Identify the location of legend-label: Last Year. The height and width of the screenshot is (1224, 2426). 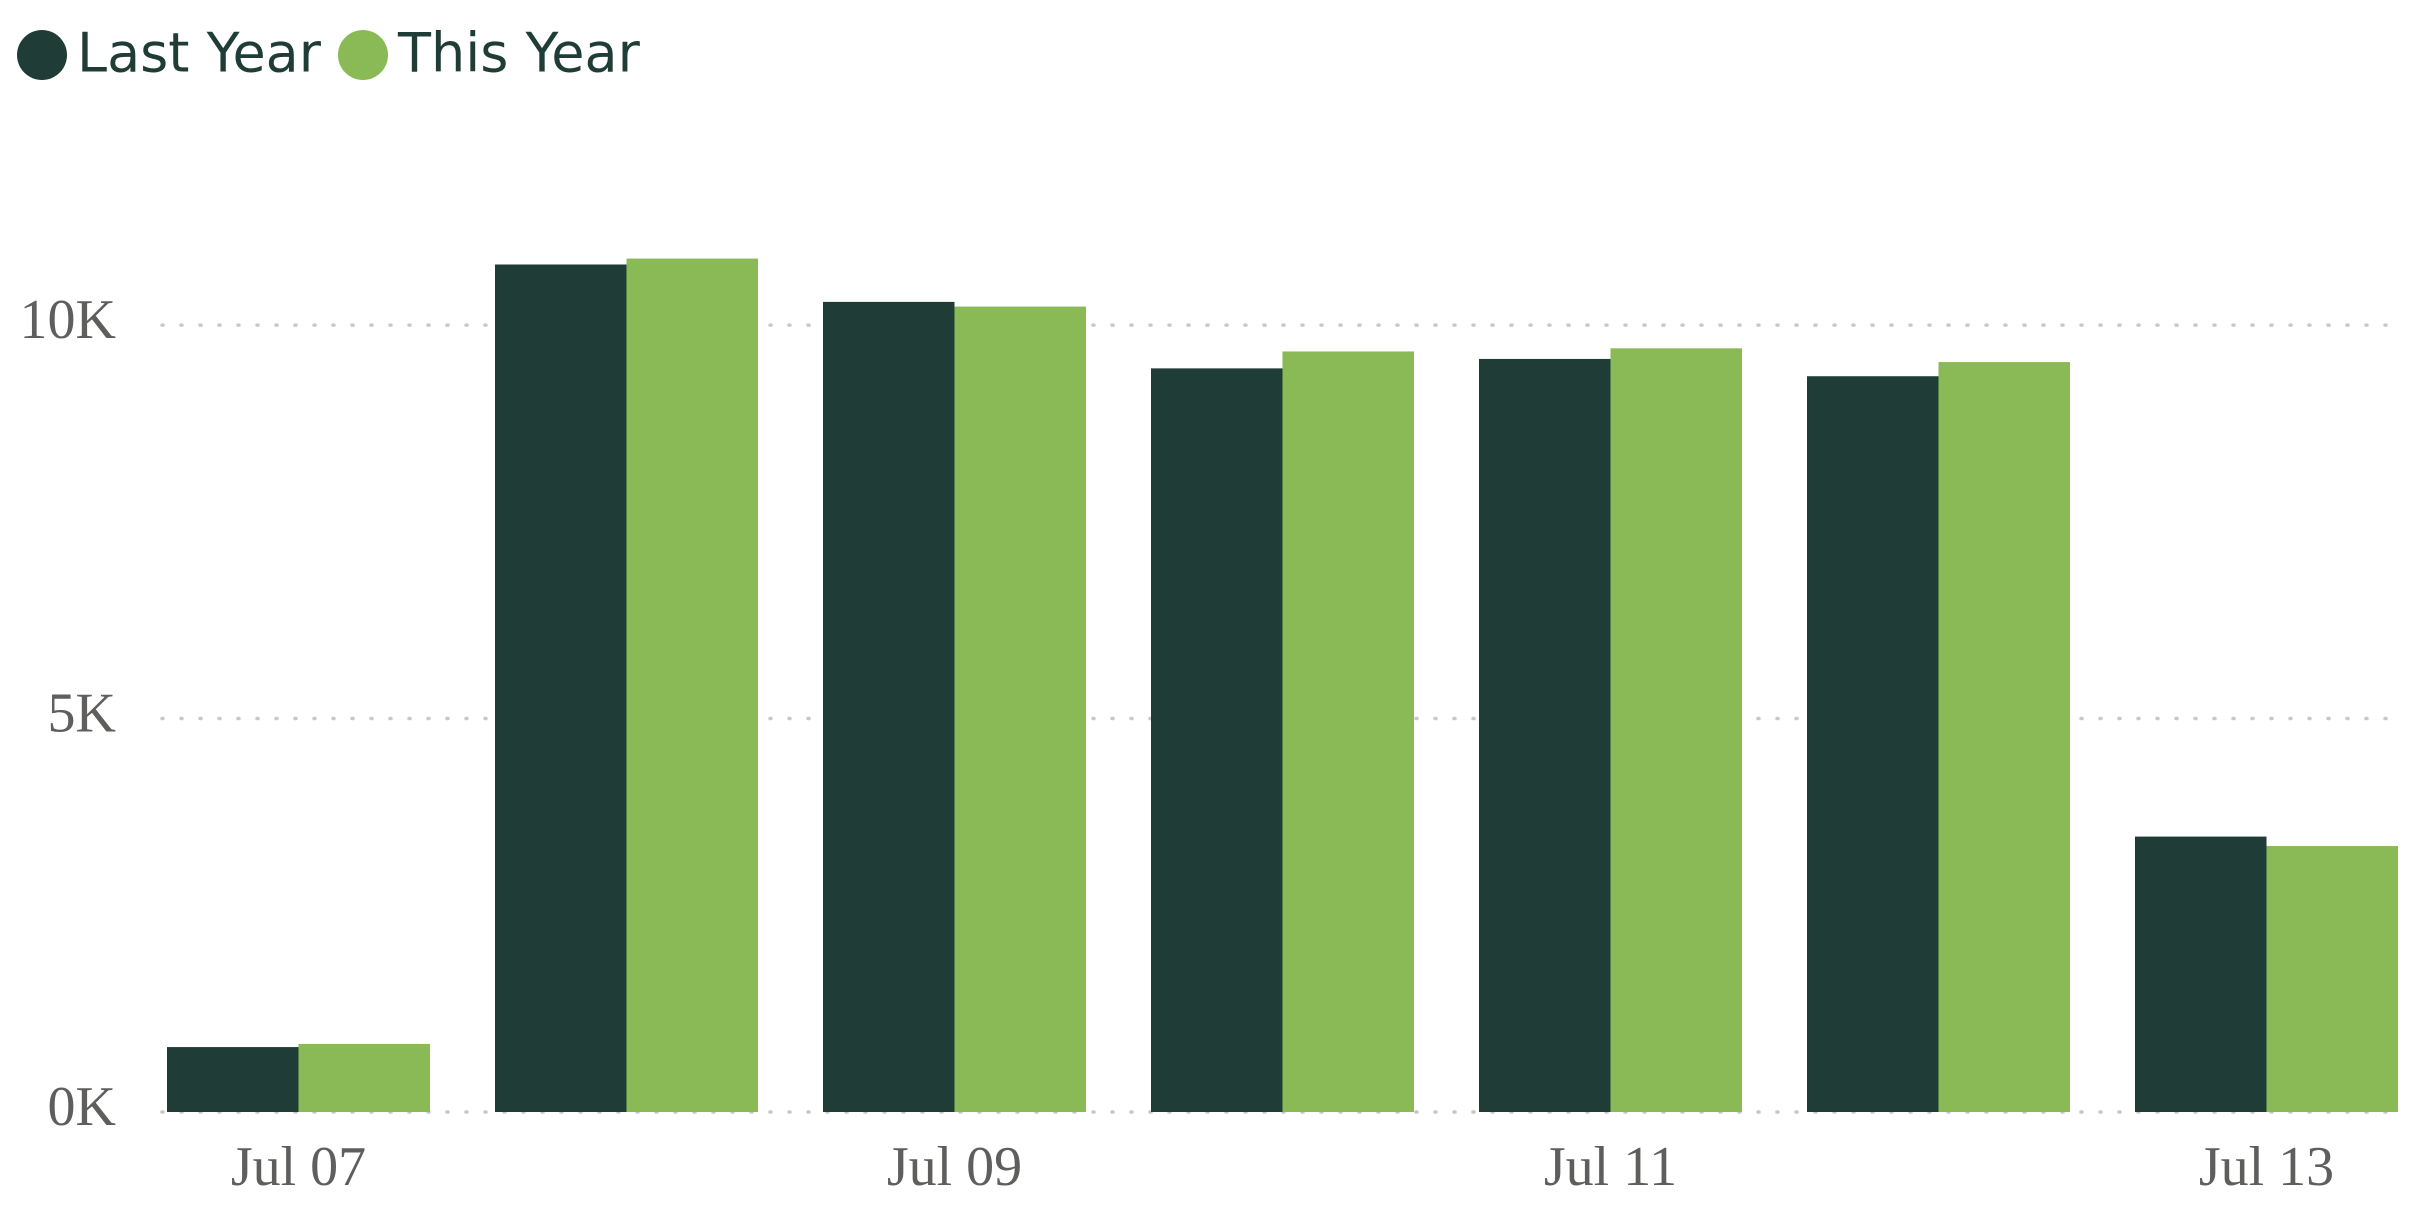
(199, 53).